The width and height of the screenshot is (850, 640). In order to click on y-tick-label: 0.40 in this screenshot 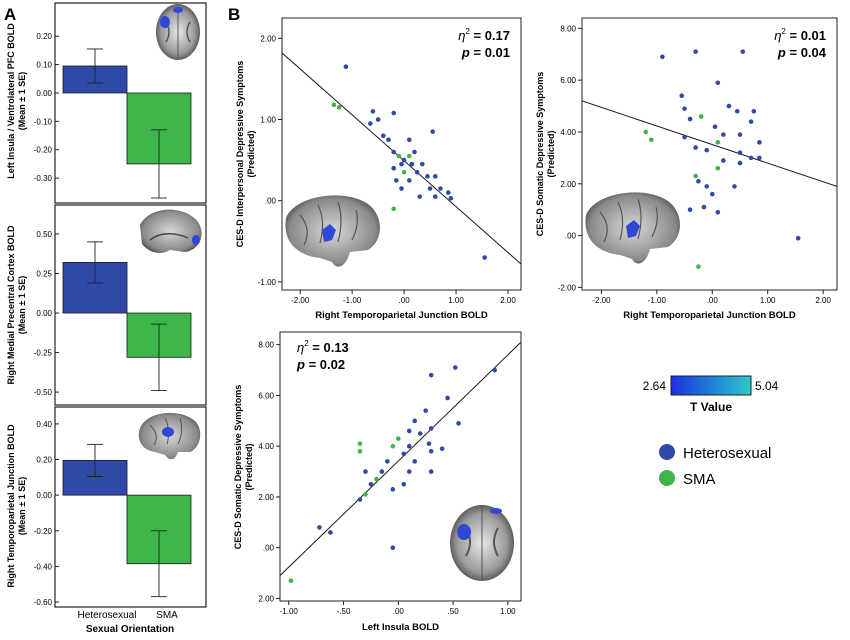, I will do `click(44, 424)`.